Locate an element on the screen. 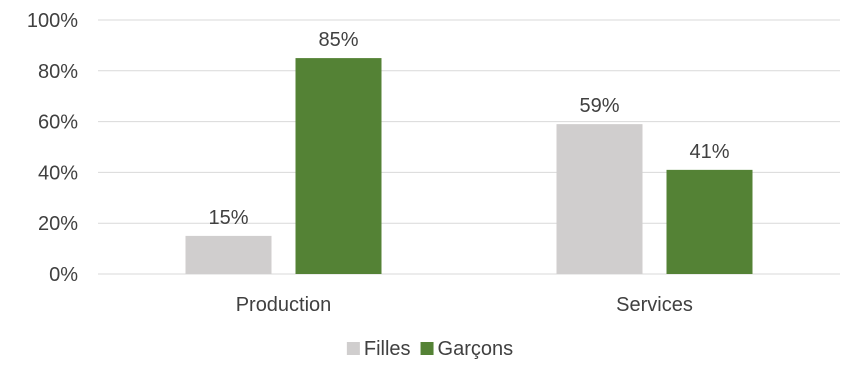 The width and height of the screenshot is (860, 371). bar-garons-services is located at coordinates (709, 221).